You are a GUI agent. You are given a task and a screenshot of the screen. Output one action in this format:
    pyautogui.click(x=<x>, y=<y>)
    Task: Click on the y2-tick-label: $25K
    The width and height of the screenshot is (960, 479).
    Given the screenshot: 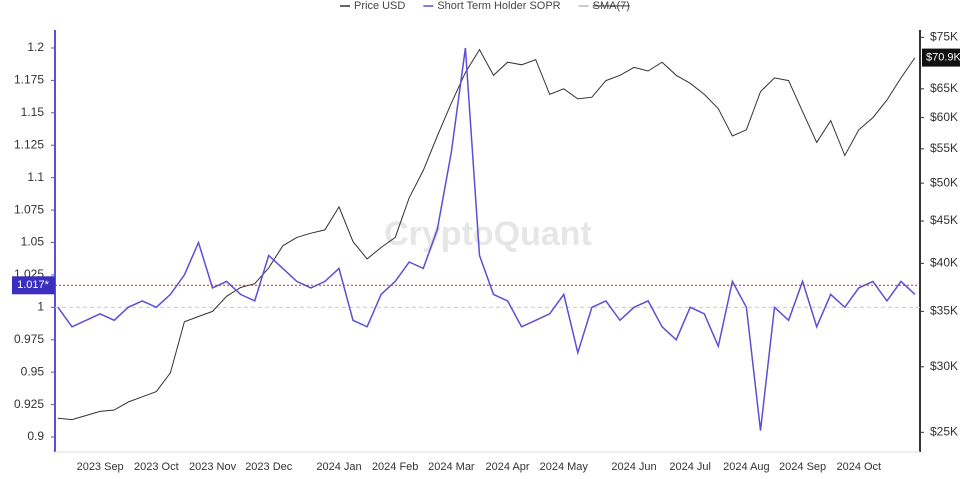 What is the action you would take?
    pyautogui.click(x=944, y=431)
    